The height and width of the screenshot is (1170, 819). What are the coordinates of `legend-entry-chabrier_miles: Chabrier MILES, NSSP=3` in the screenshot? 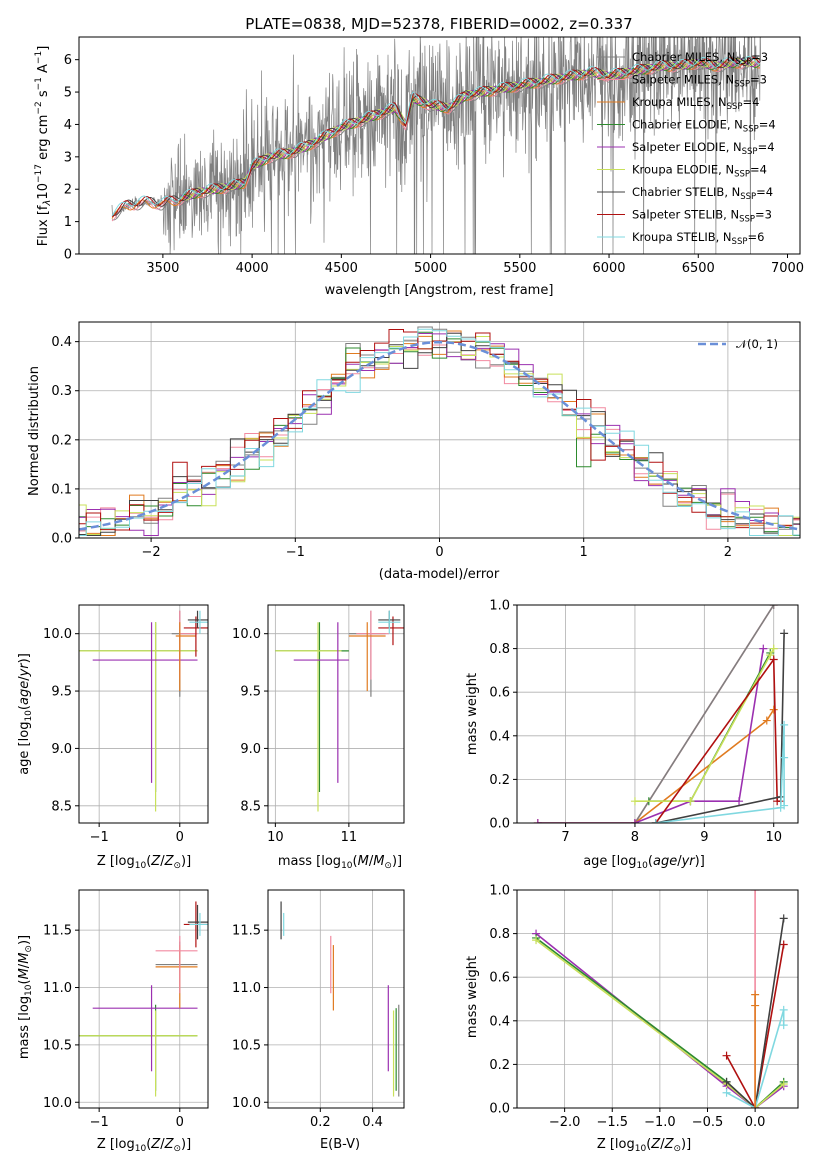 It's located at (700, 58).